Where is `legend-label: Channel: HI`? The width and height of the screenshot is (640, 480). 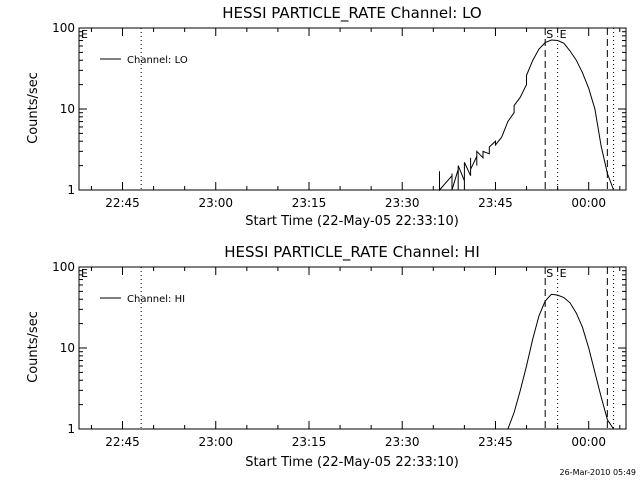
legend-label: Channel: HI is located at coordinates (156, 299).